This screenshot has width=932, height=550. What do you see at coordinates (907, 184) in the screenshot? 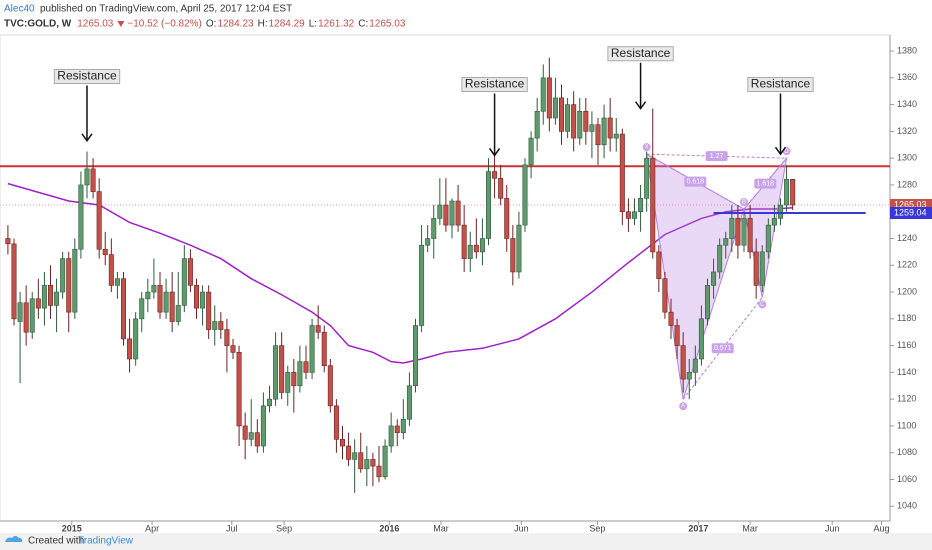
I see `y-tick-label: 1280` at bounding box center [907, 184].